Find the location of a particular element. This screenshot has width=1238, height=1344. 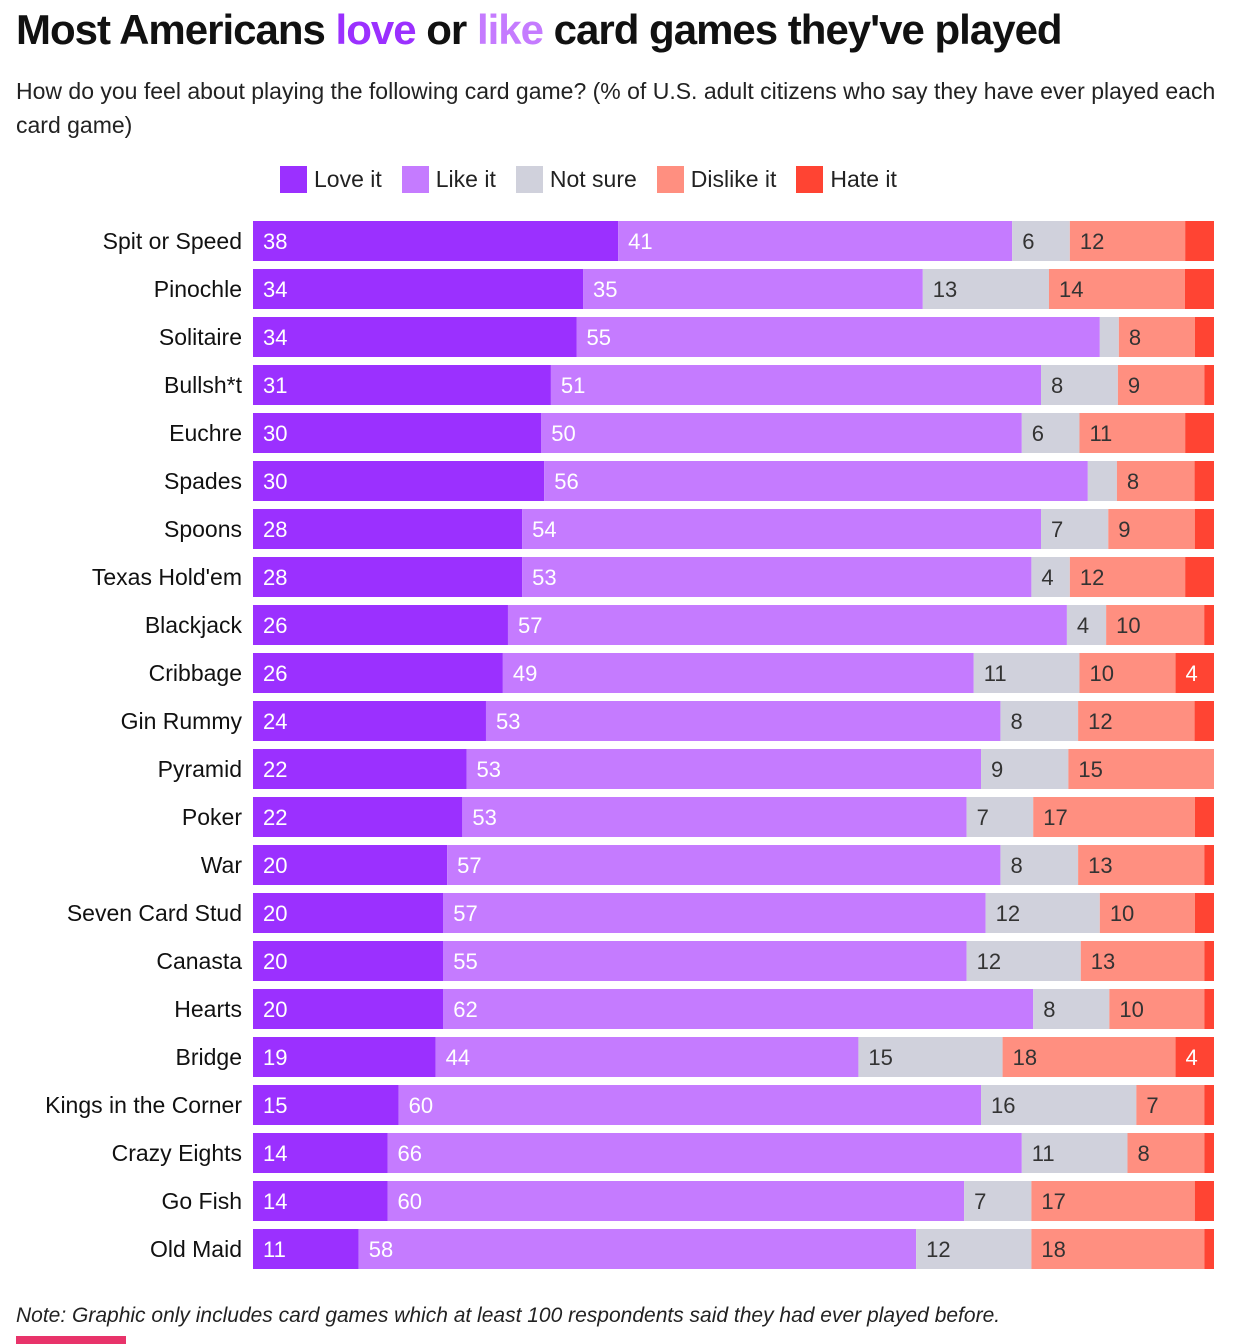

data-label-love: 31 is located at coordinates (275, 385).